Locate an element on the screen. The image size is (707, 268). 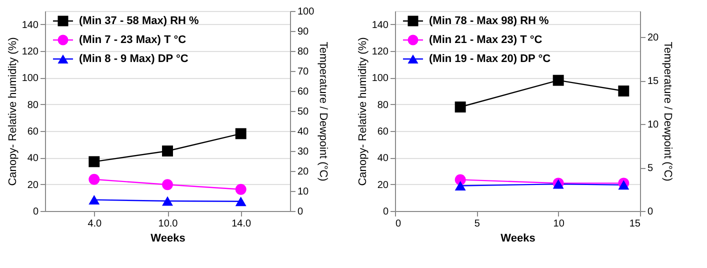
y2-tick-label: 50 is located at coordinates (304, 112).